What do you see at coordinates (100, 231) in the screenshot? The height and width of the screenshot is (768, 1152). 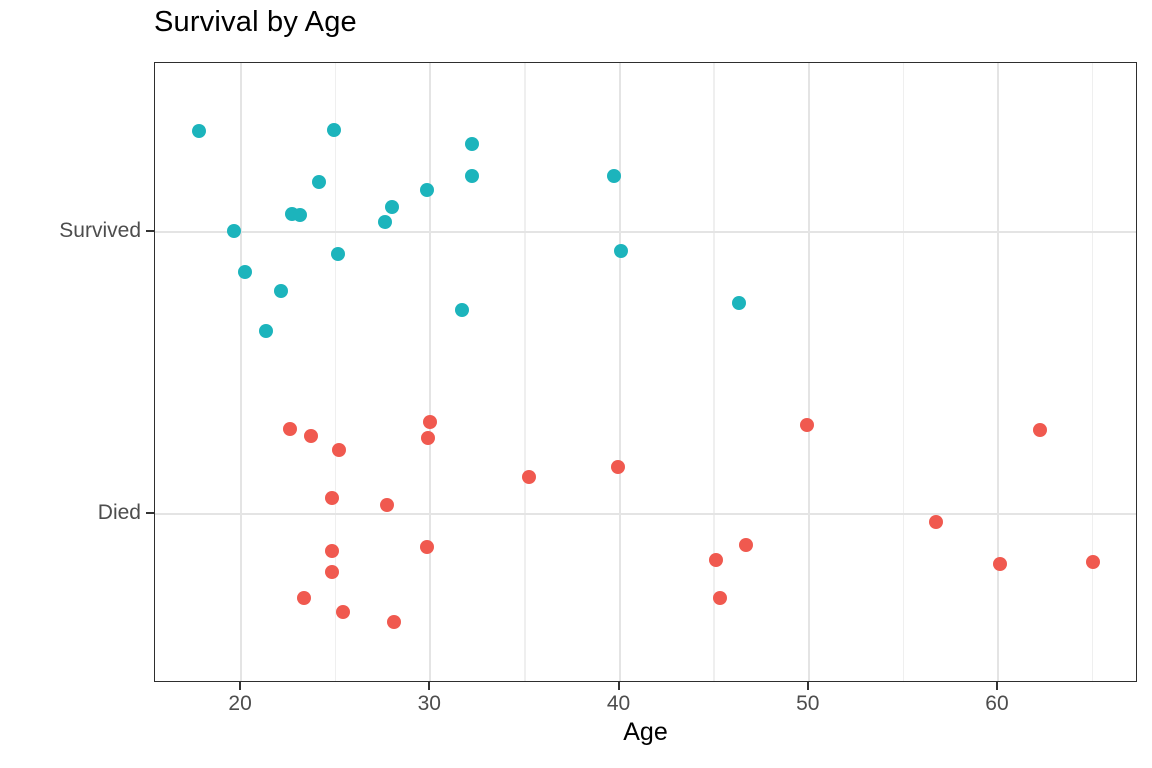 I see `y-tick-label: Survived` at bounding box center [100, 231].